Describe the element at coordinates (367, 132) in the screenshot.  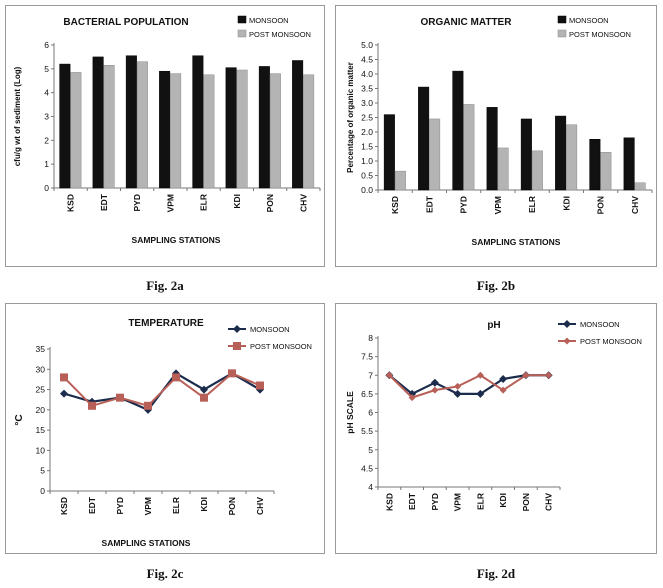
I see `y-tick-label: 2.0` at that location.